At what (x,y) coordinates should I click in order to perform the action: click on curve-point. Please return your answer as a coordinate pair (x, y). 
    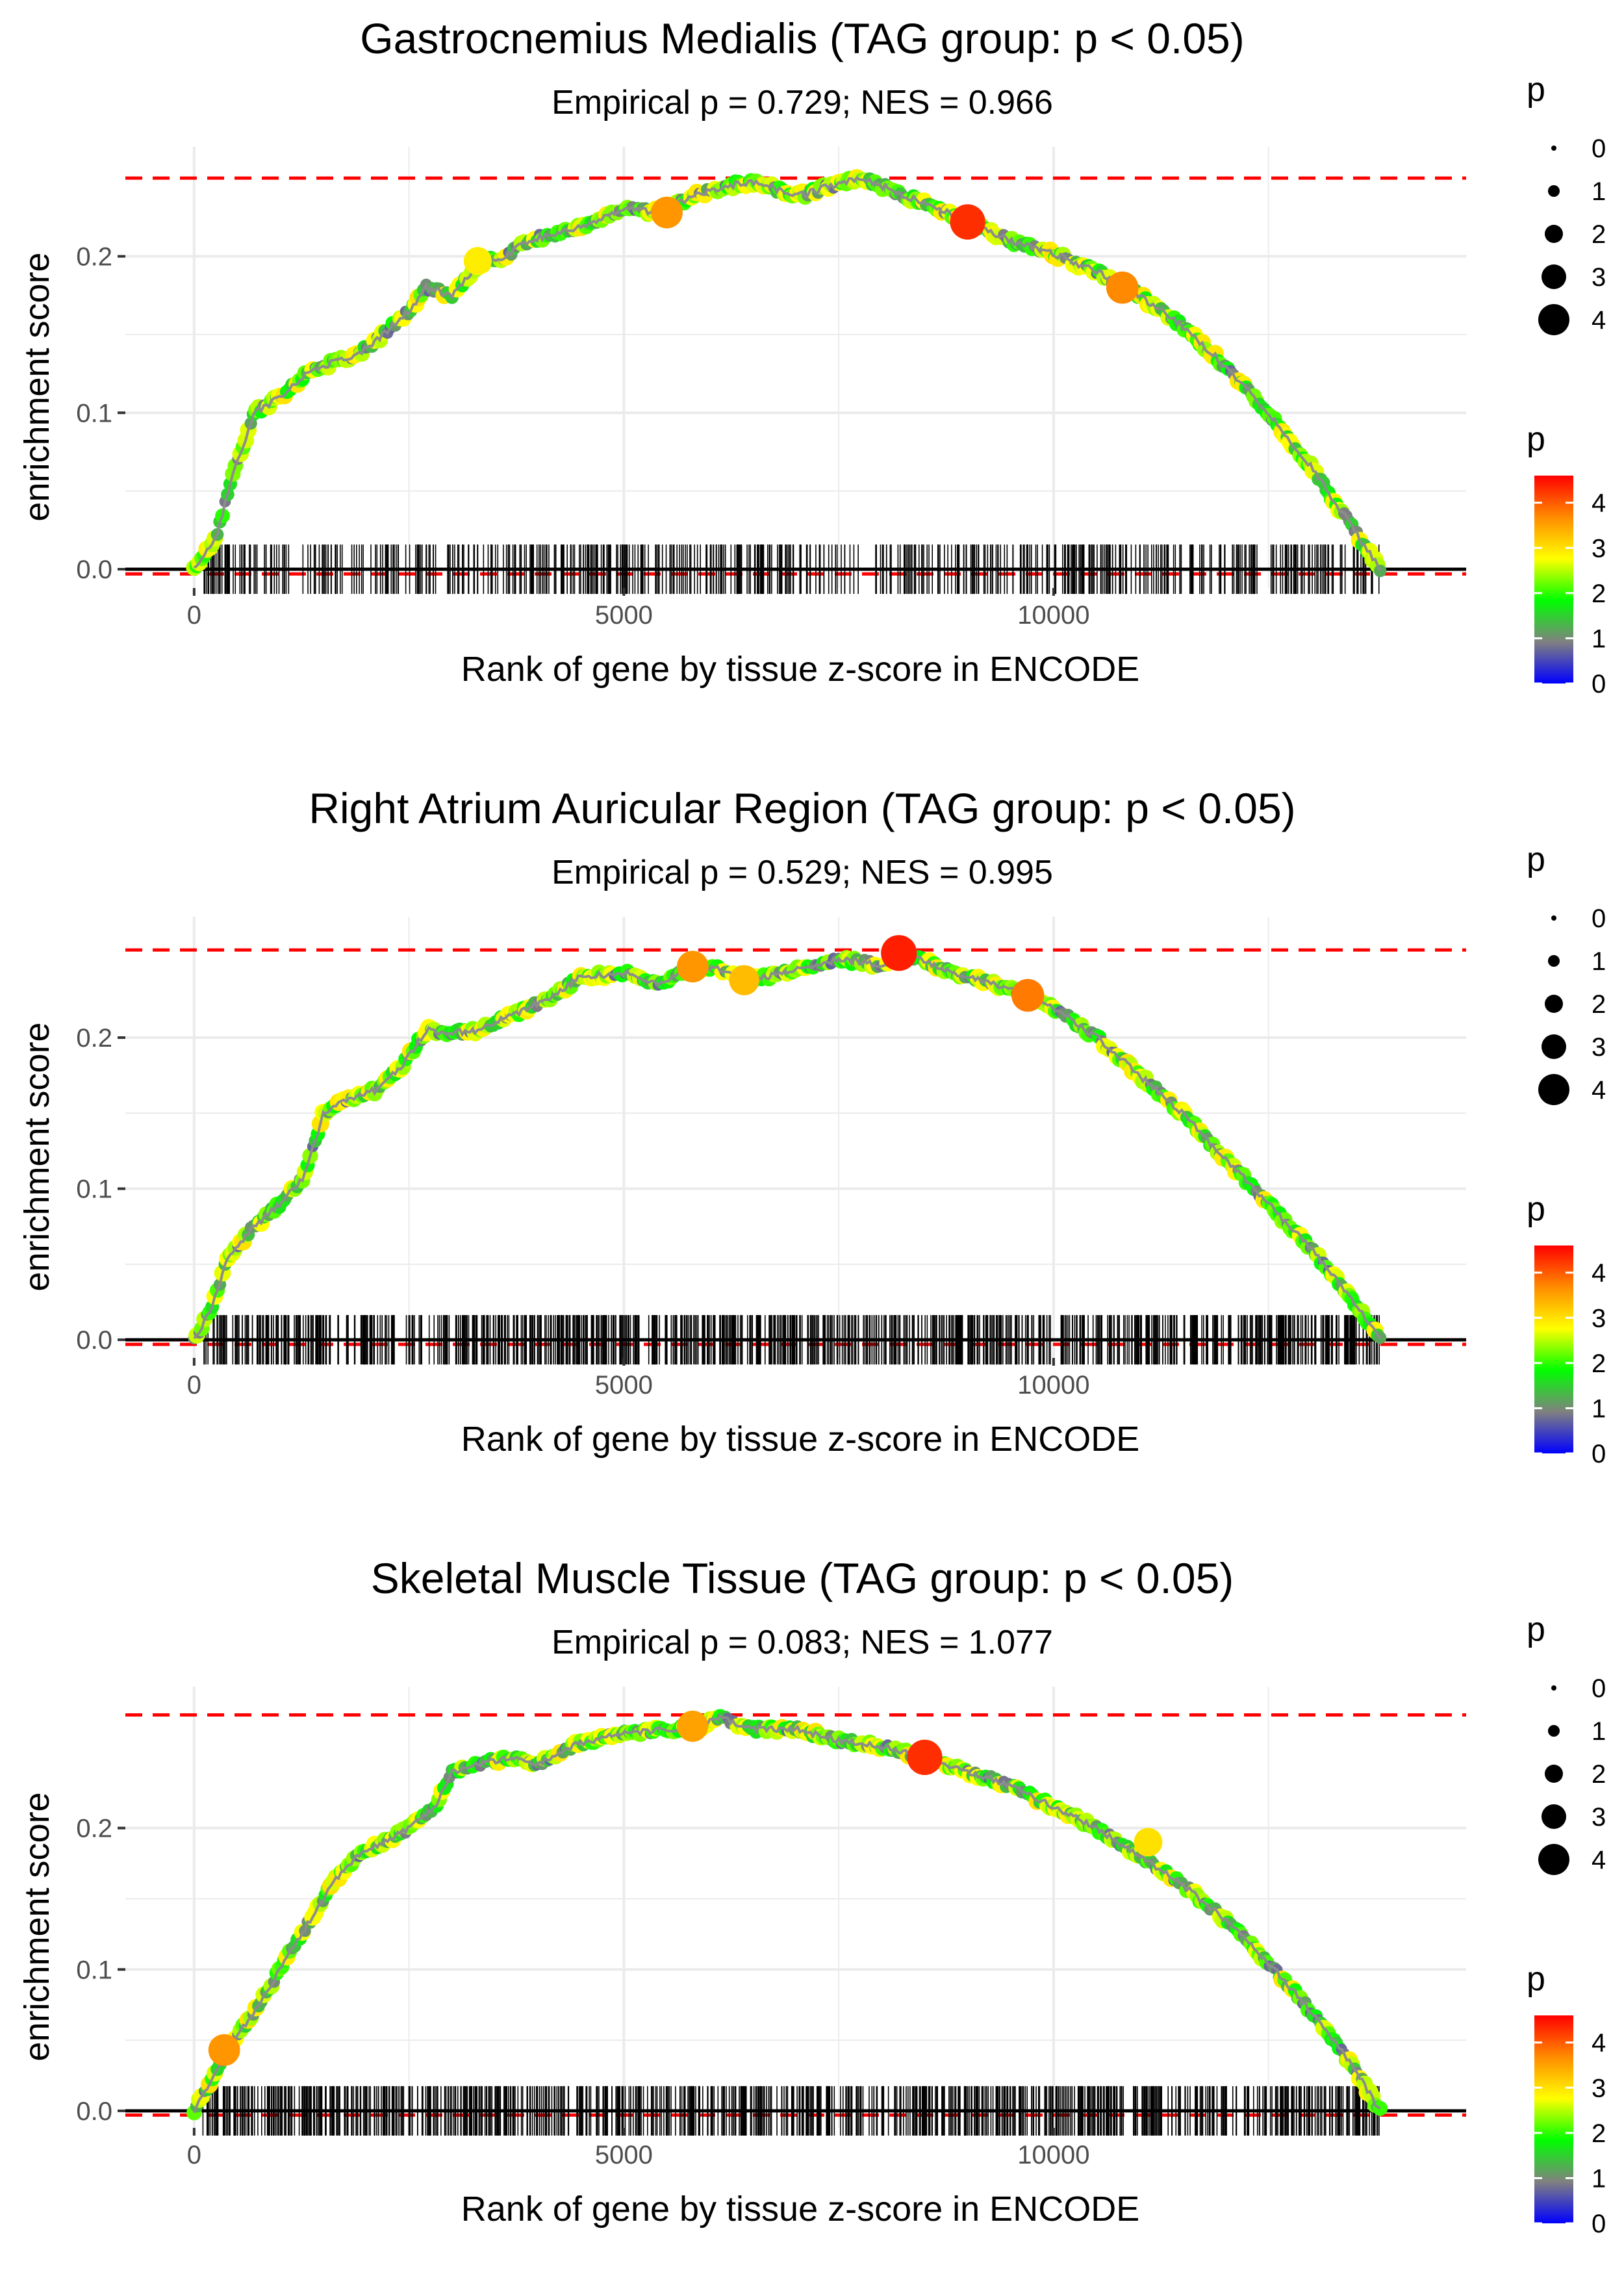
    Looking at the image, I should click on (1380, 571).